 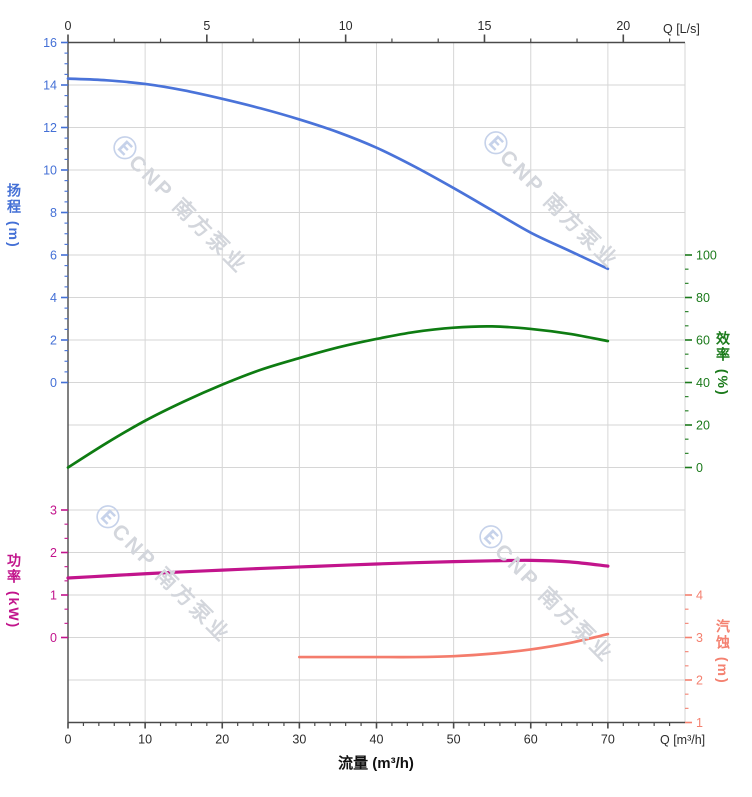 What do you see at coordinates (454, 645) in the screenshot?
I see `npsh-curve` at bounding box center [454, 645].